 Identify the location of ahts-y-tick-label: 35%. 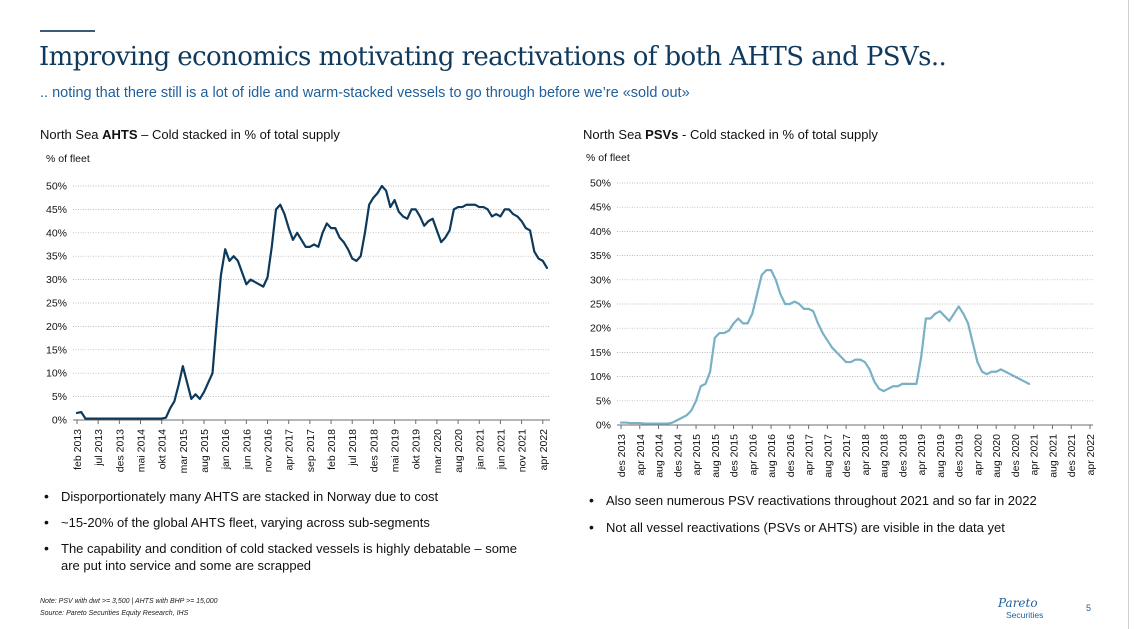
(56, 257).